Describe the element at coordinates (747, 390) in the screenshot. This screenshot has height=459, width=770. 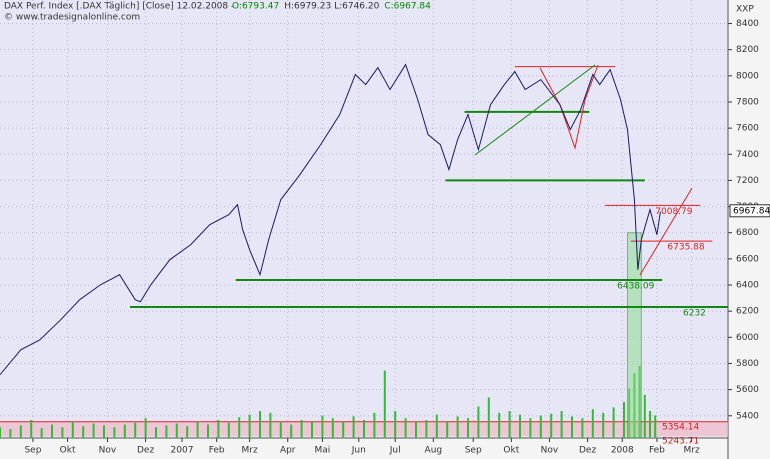
I see `y-tick-label: 5600` at that location.